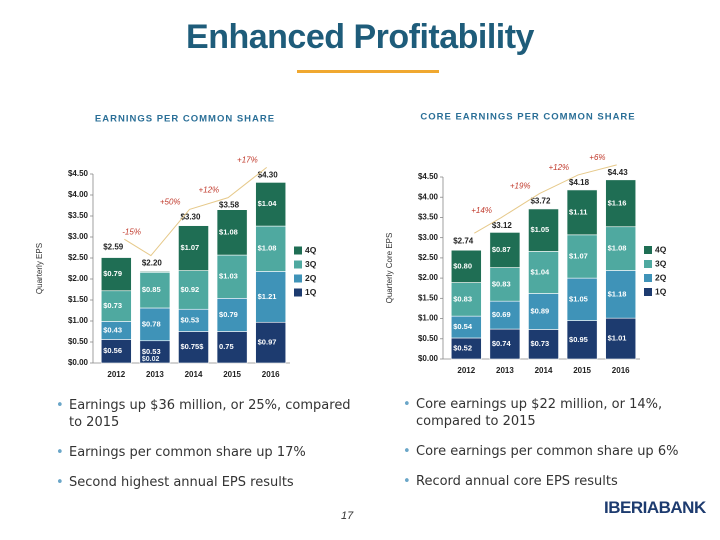 Image resolution: width=720 pixels, height=540 pixels. Describe the element at coordinates (155, 374) in the screenshot. I see `x-tick-label: 2013` at that location.